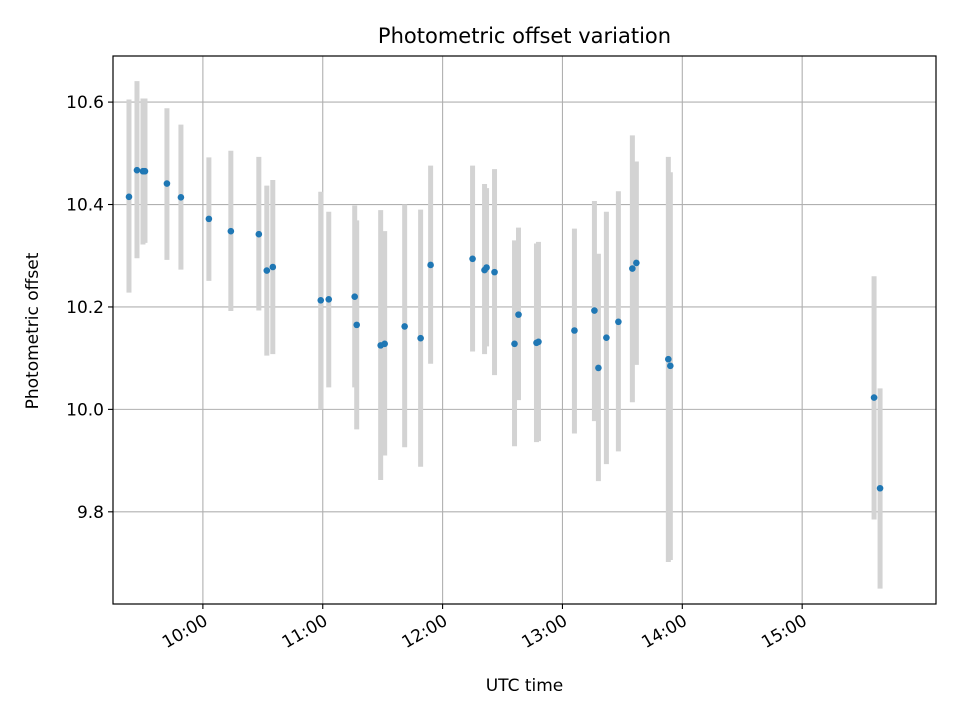 This screenshot has width=960, height=720. What do you see at coordinates (85, 410) in the screenshot?
I see `y-tick-label: 10.0` at bounding box center [85, 410].